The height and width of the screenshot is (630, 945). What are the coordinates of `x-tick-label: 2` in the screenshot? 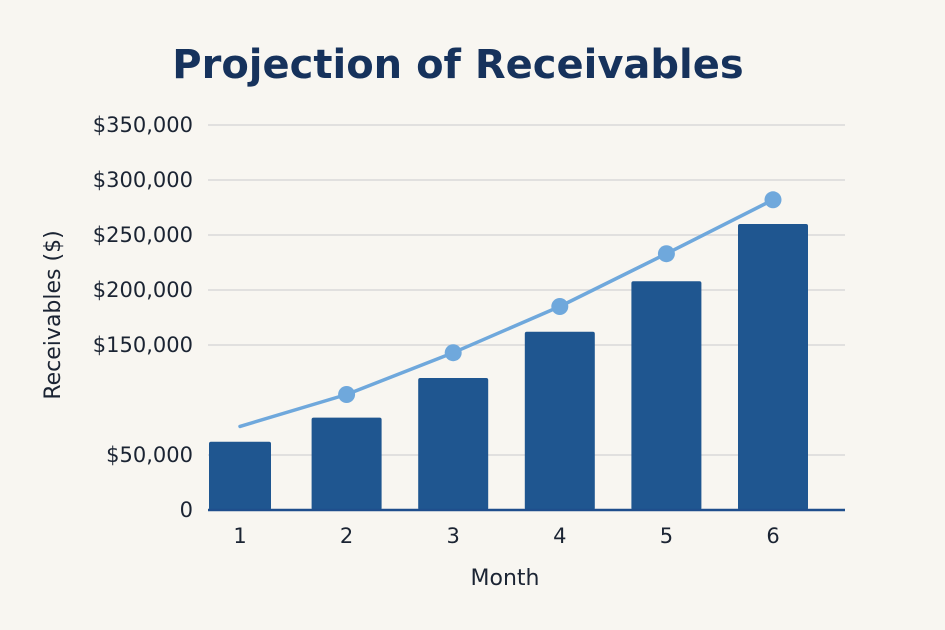 It's located at (346, 536).